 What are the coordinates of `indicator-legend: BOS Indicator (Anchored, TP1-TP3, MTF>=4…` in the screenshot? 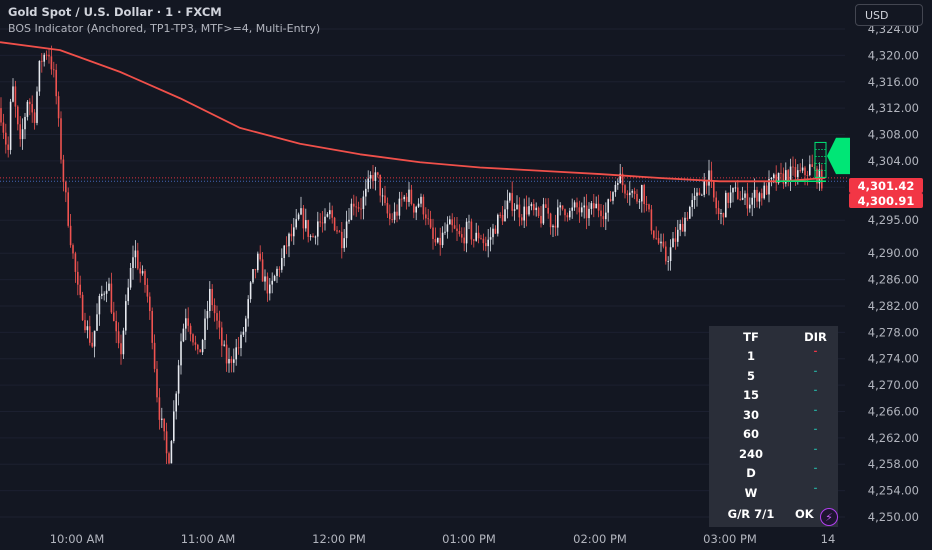 It's located at (164, 28).